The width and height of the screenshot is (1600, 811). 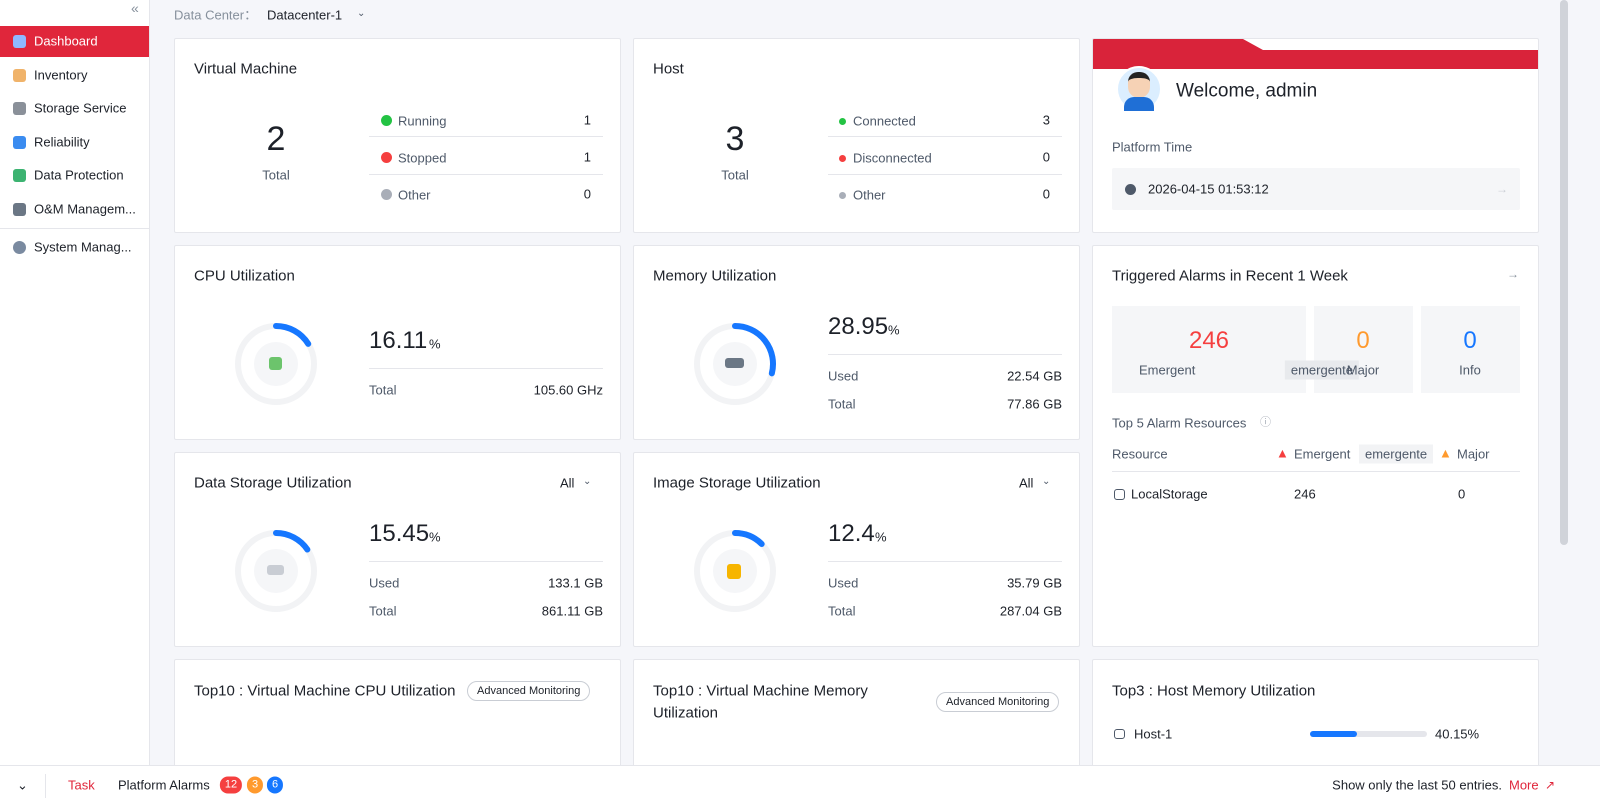 I want to click on status-label: Disconnected, so click(x=892, y=158).